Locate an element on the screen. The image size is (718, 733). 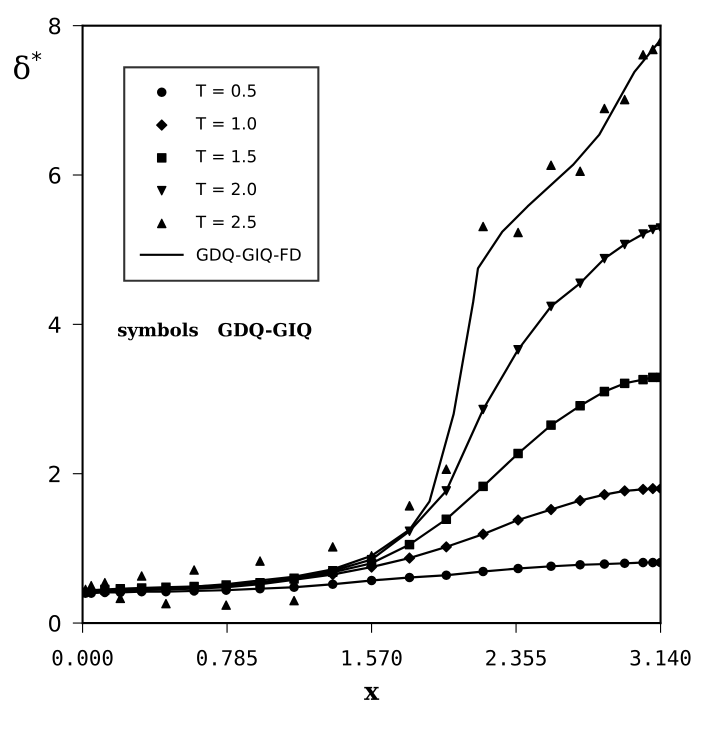
x-axis-title: x is located at coordinates (372, 693).